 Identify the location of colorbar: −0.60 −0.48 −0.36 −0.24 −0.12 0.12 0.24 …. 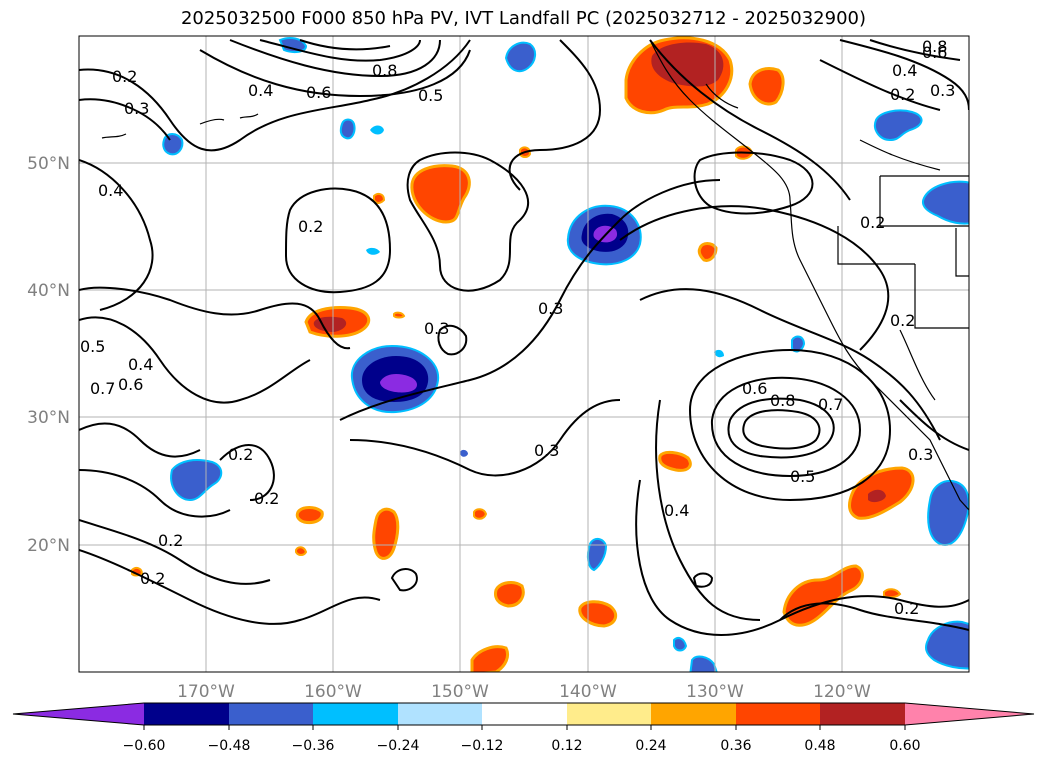
(523, 728).